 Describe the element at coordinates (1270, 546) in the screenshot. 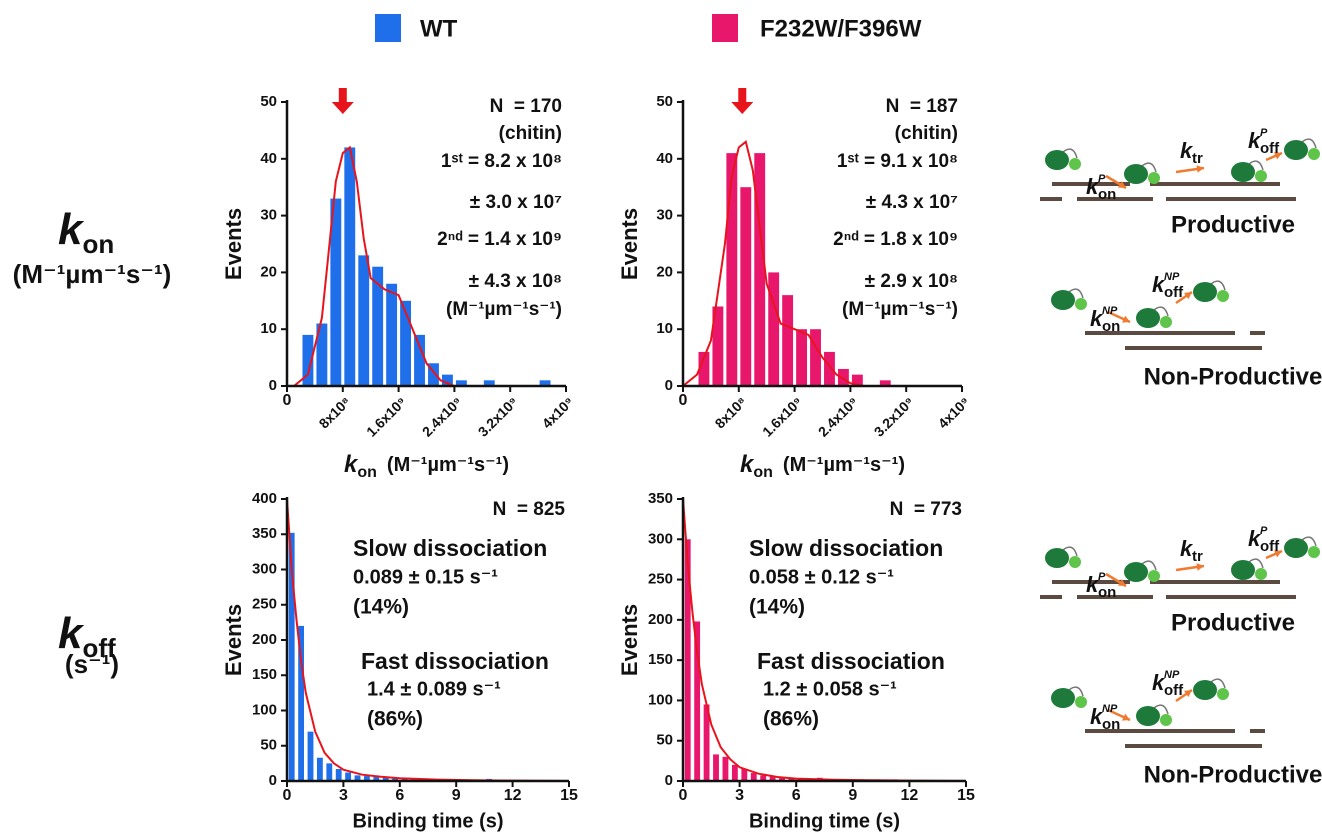

I see `rate-sub: off` at that location.